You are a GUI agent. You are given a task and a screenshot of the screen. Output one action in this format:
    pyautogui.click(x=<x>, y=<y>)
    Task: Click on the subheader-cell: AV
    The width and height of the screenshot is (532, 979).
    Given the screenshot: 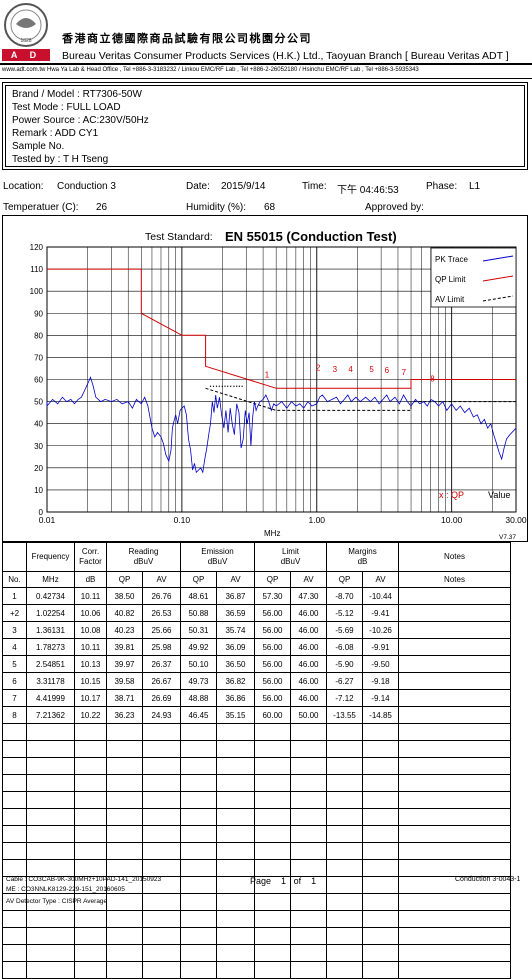 What is the action you would take?
    pyautogui.click(x=235, y=579)
    